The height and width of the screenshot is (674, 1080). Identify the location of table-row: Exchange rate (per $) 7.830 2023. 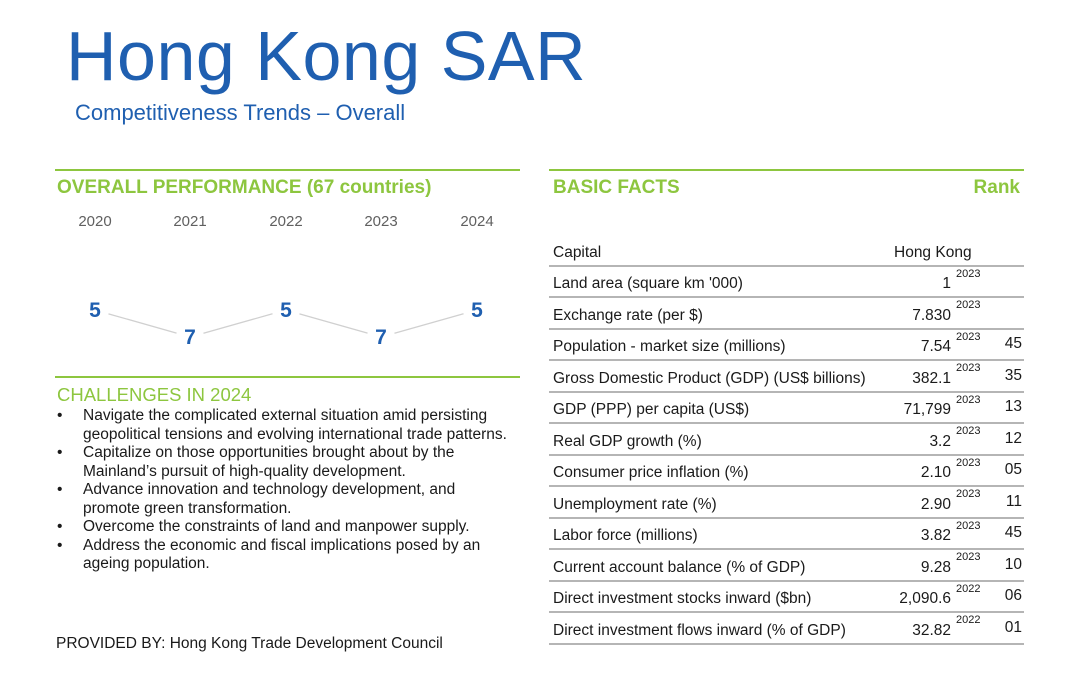
(786, 314).